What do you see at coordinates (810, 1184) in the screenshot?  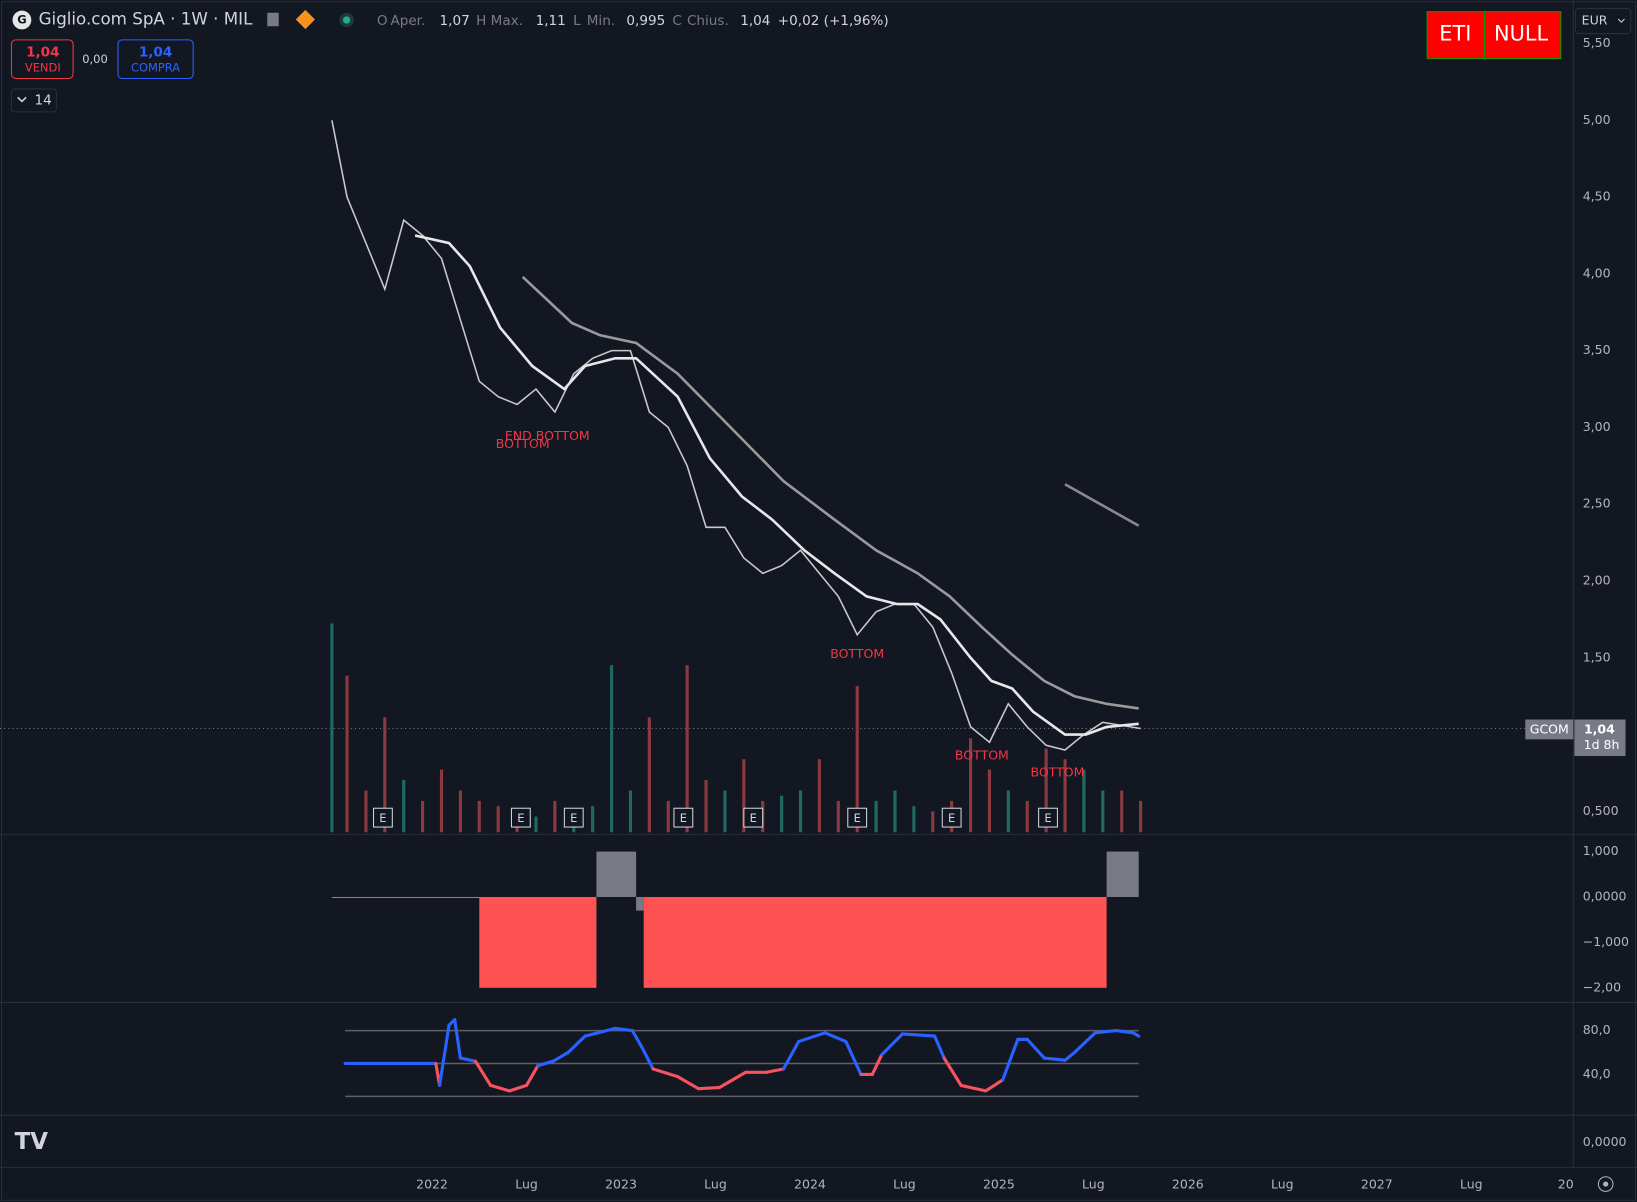 I see `x-tick-label: 2024` at bounding box center [810, 1184].